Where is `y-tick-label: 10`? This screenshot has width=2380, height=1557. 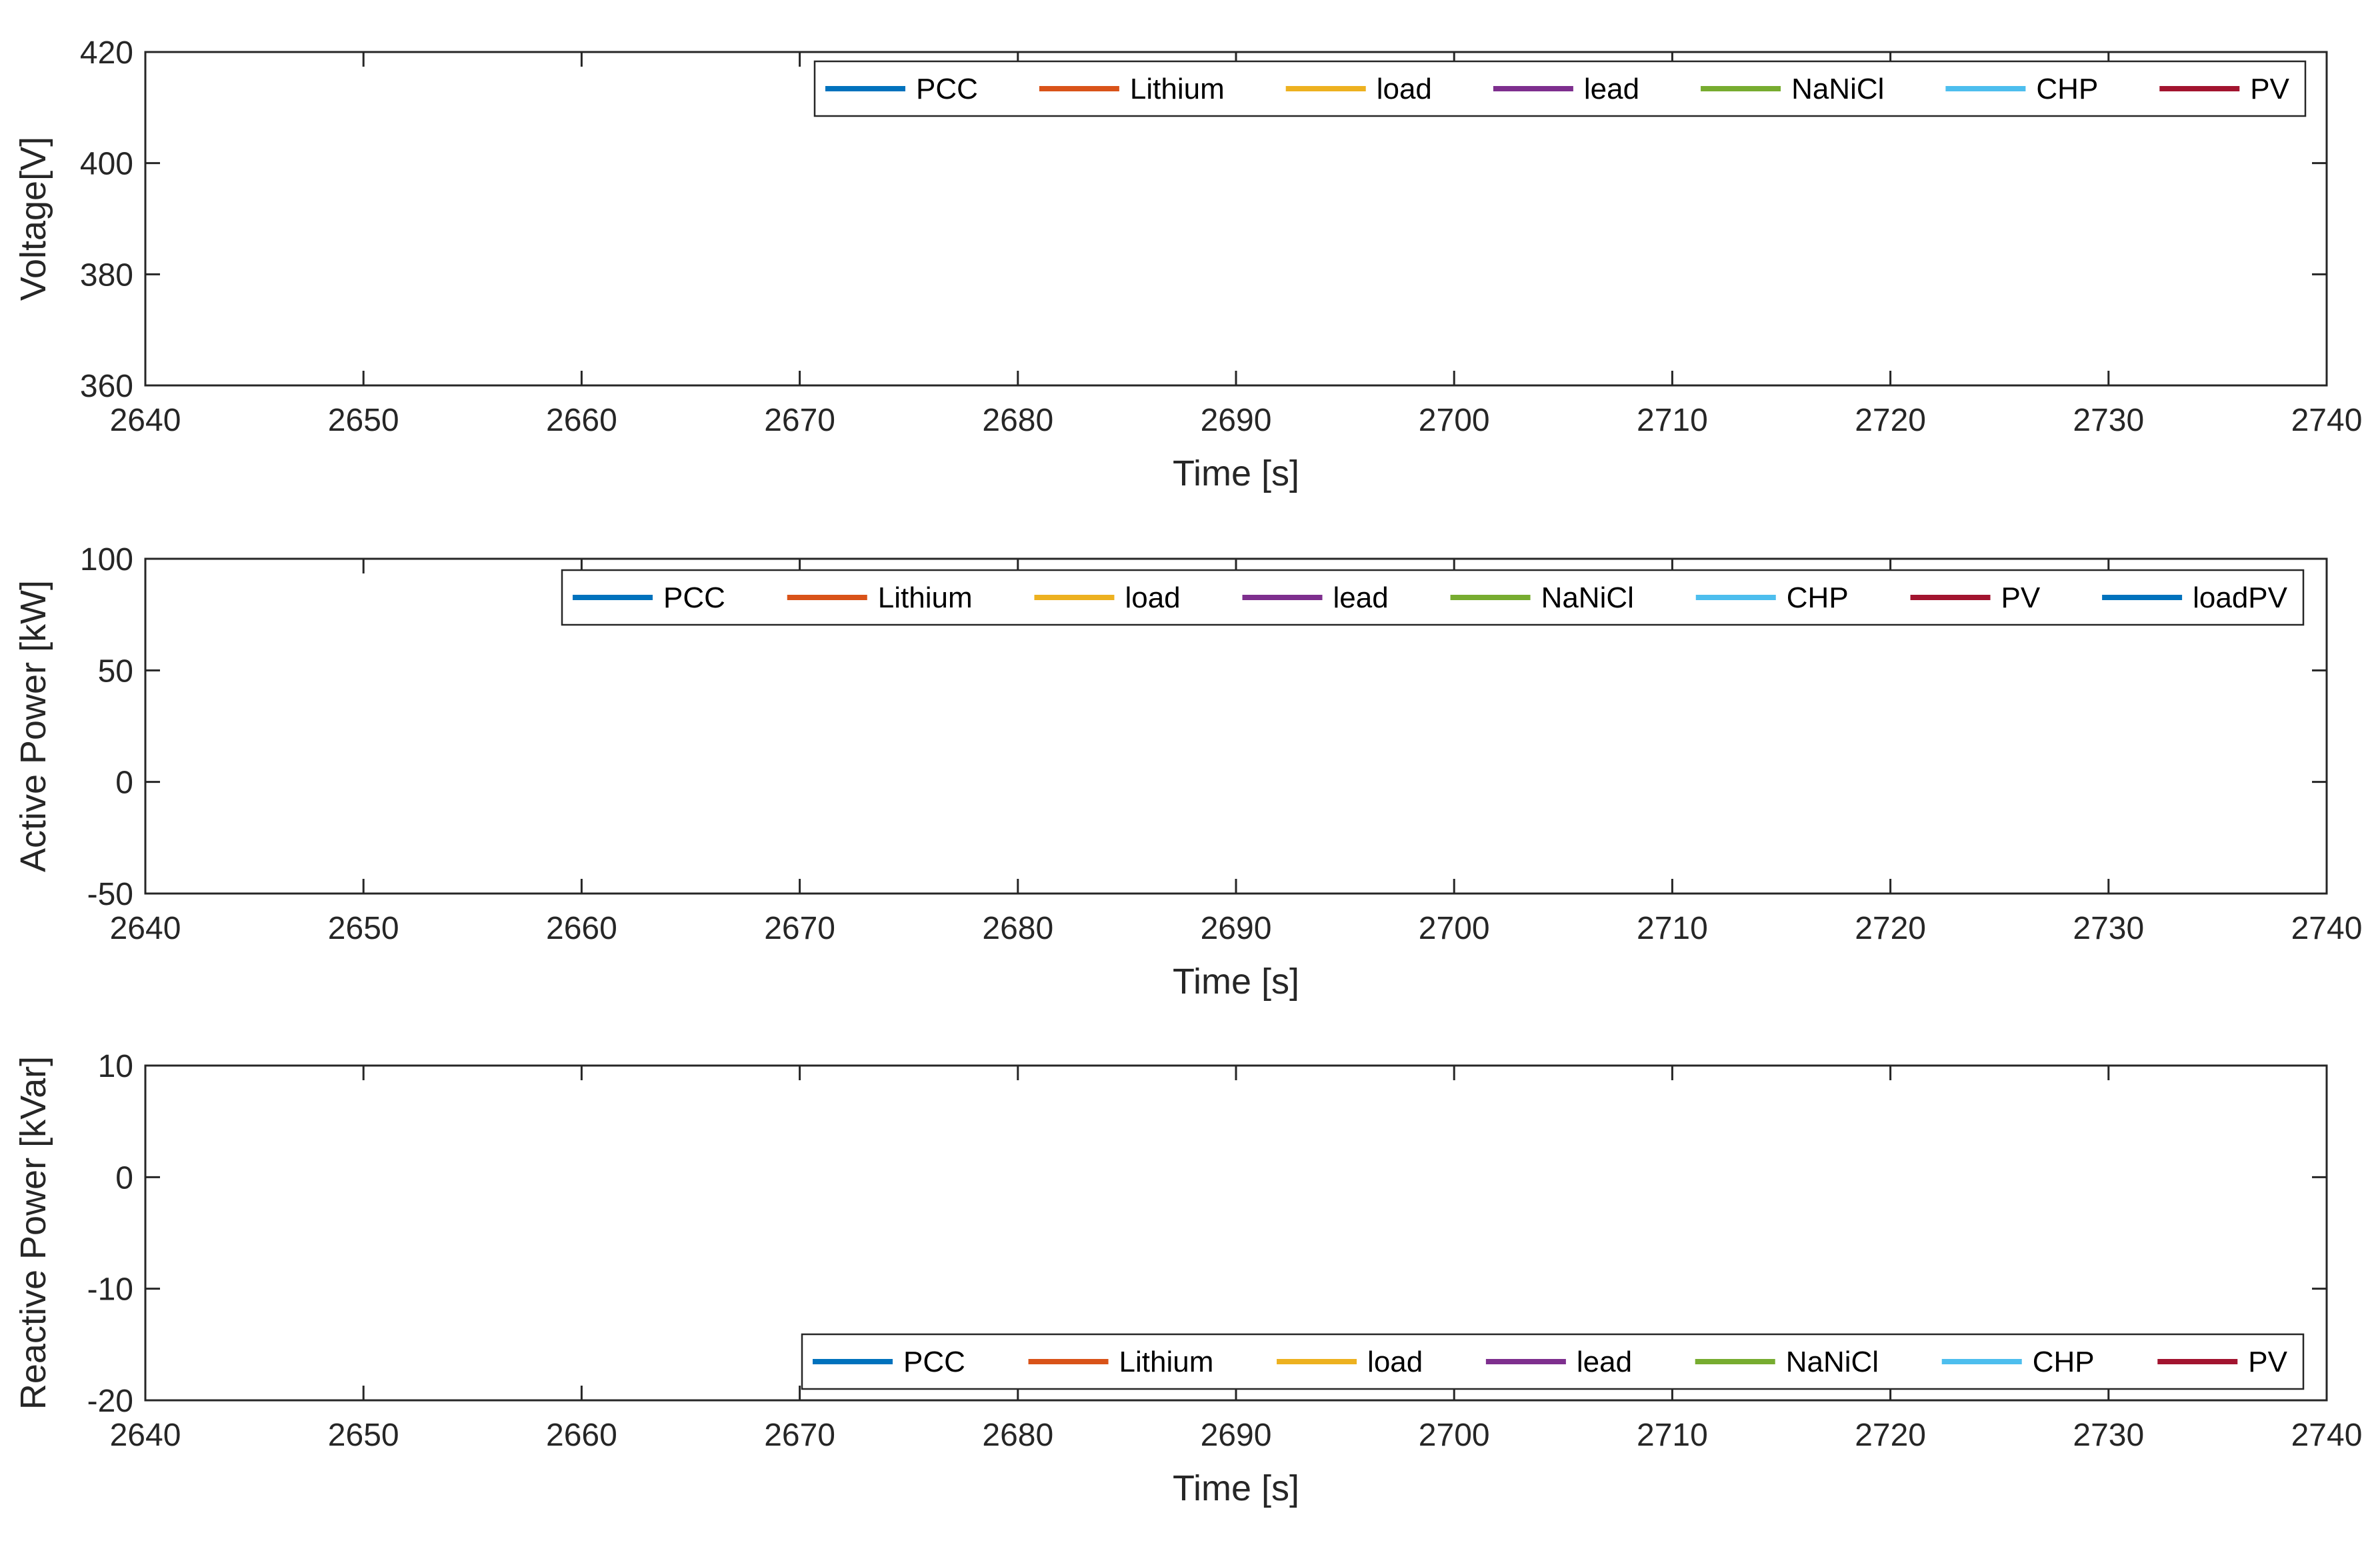
y-tick-label: 10 is located at coordinates (115, 1066).